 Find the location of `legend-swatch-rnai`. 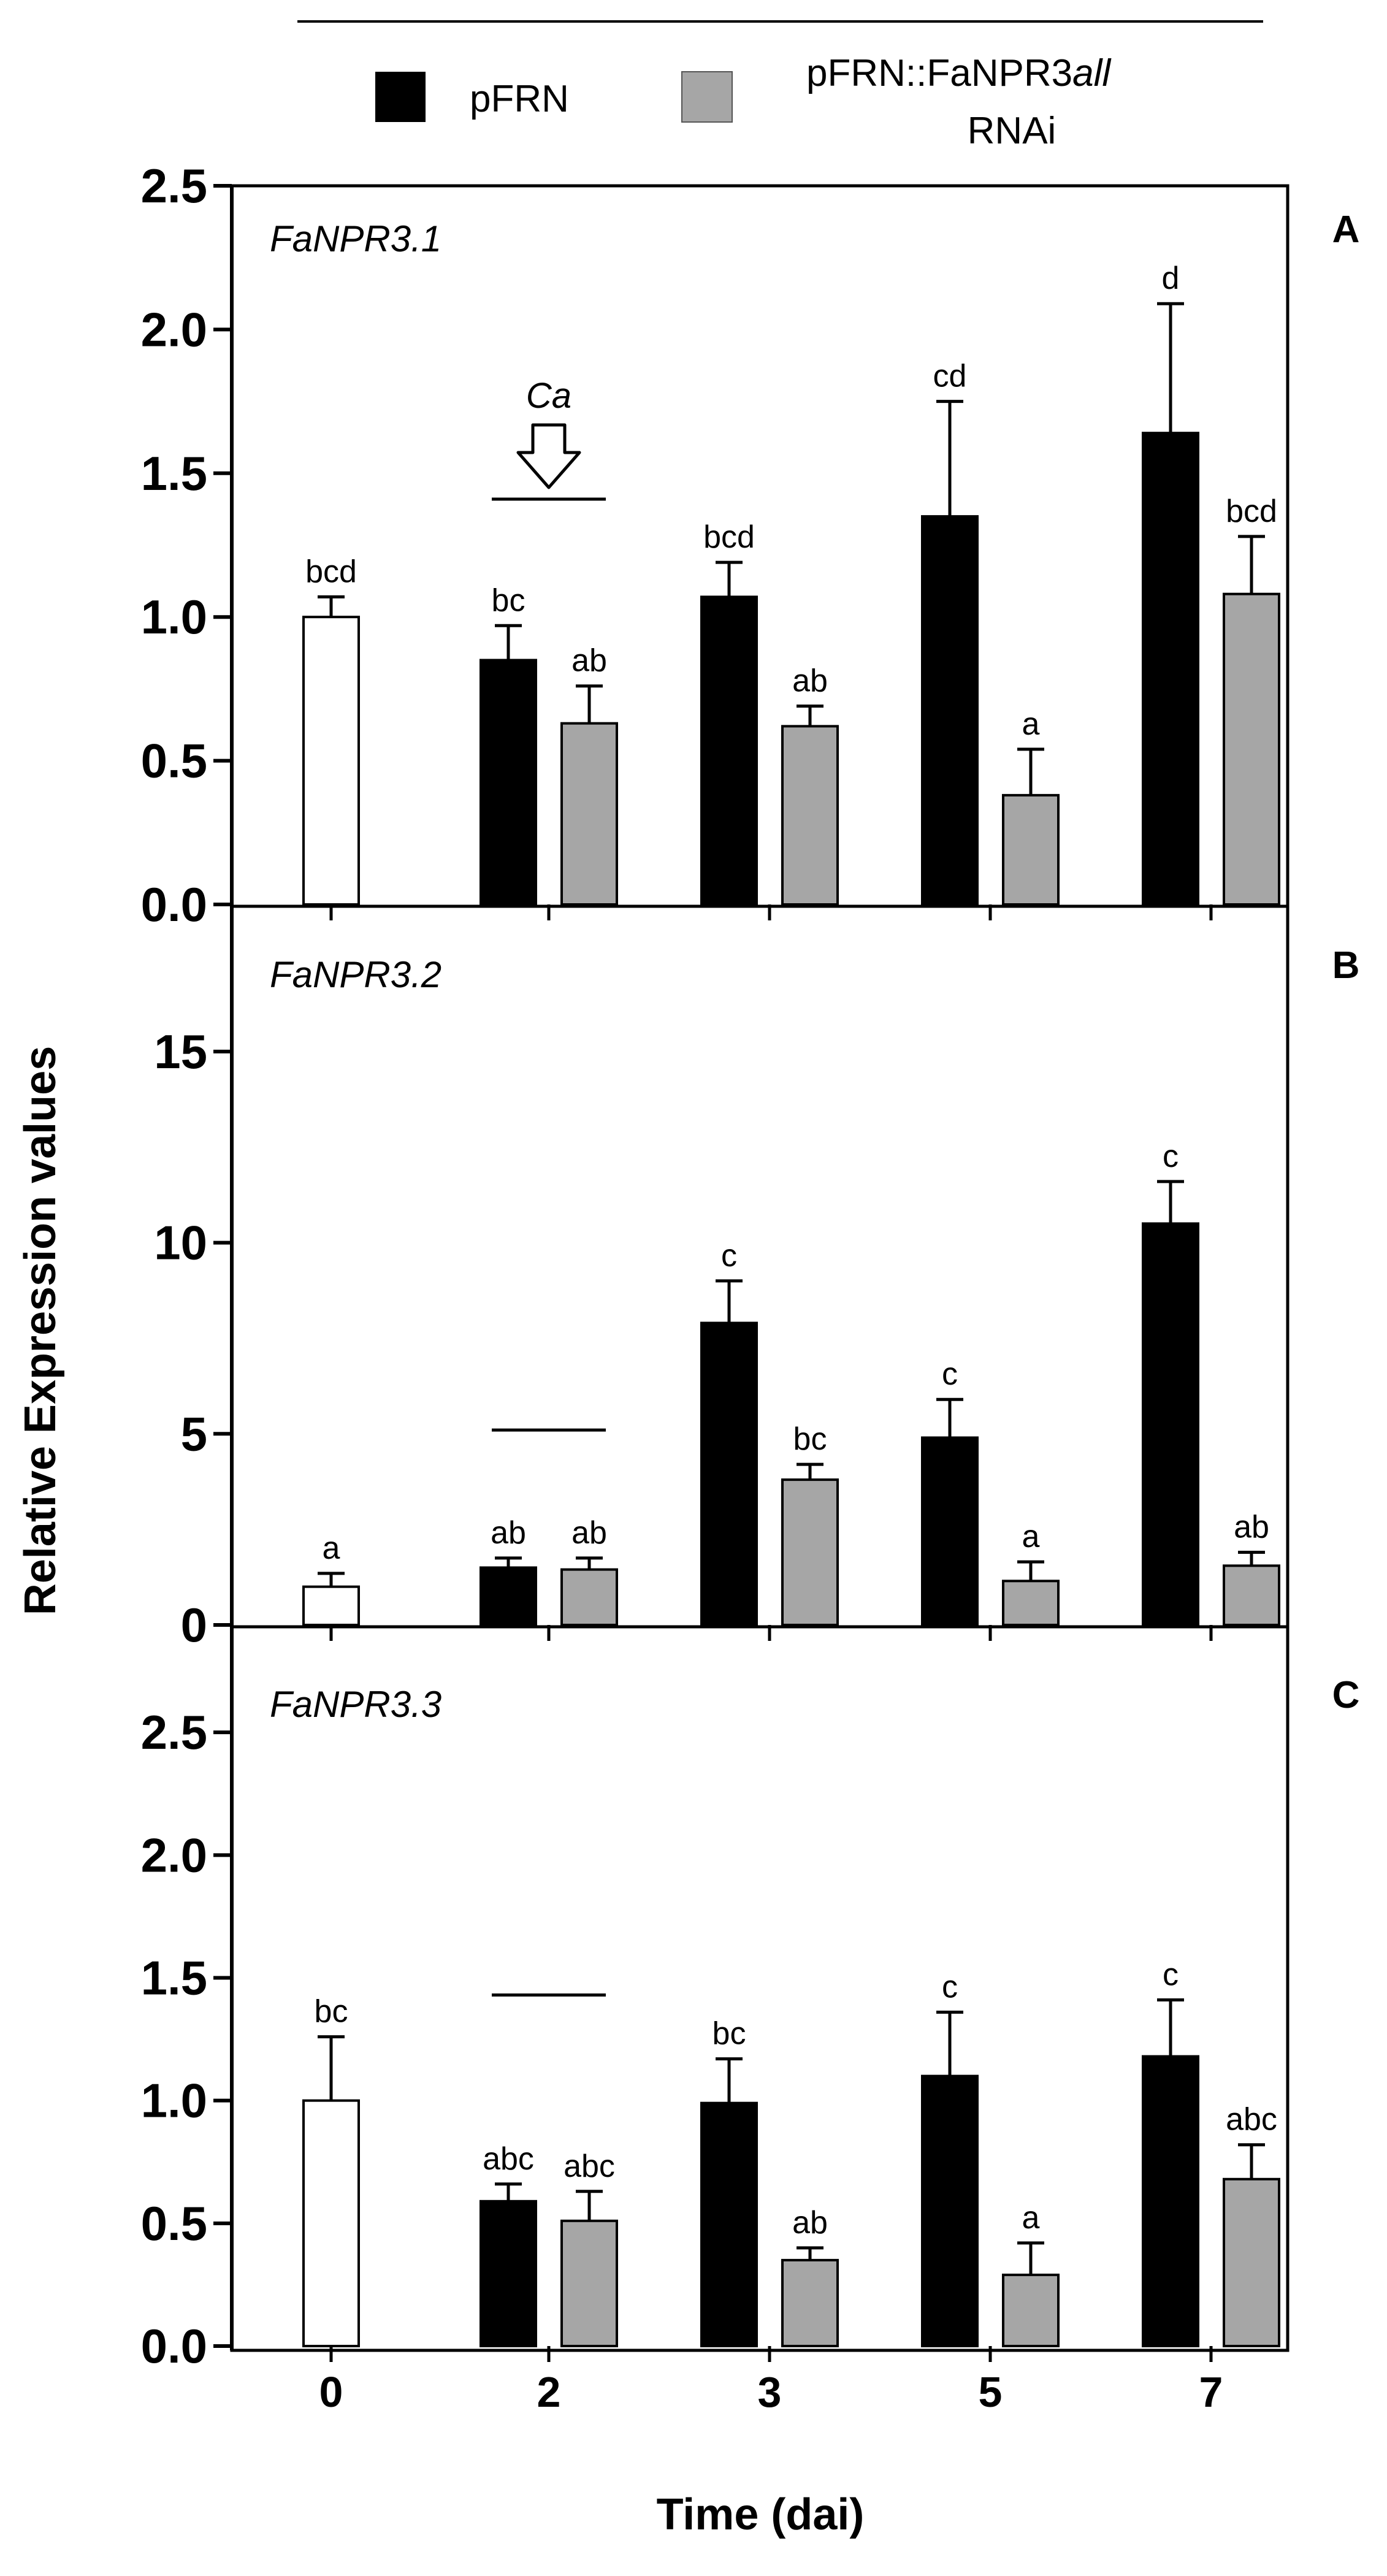

legend-swatch-rnai is located at coordinates (707, 97).